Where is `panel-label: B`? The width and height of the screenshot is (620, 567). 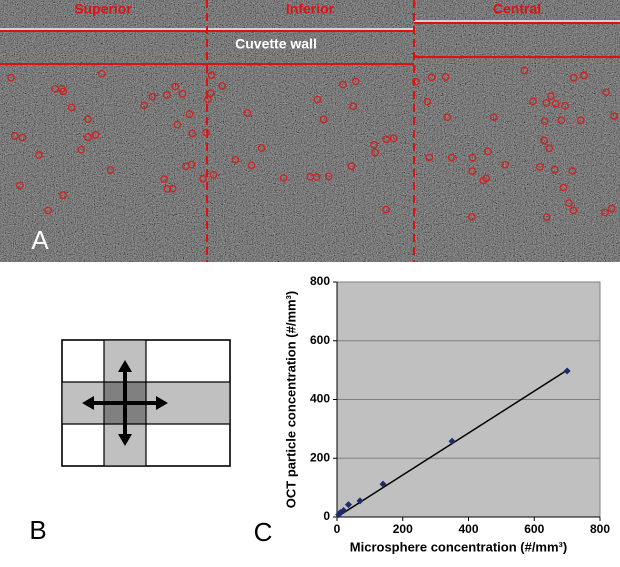
panel-label: B is located at coordinates (37, 530).